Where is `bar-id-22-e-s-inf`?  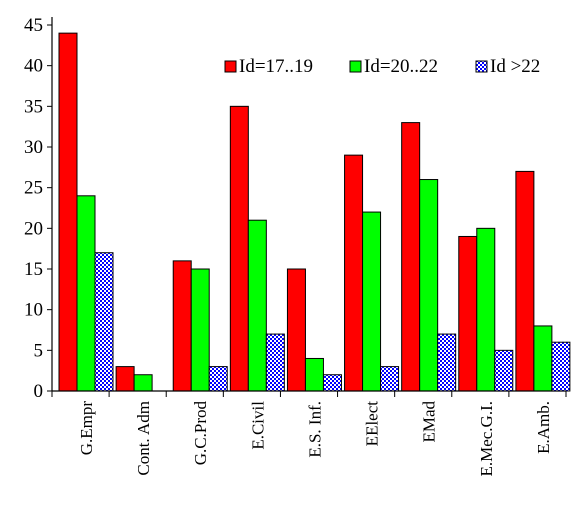
bar-id-22-e-s-inf is located at coordinates (332, 383).